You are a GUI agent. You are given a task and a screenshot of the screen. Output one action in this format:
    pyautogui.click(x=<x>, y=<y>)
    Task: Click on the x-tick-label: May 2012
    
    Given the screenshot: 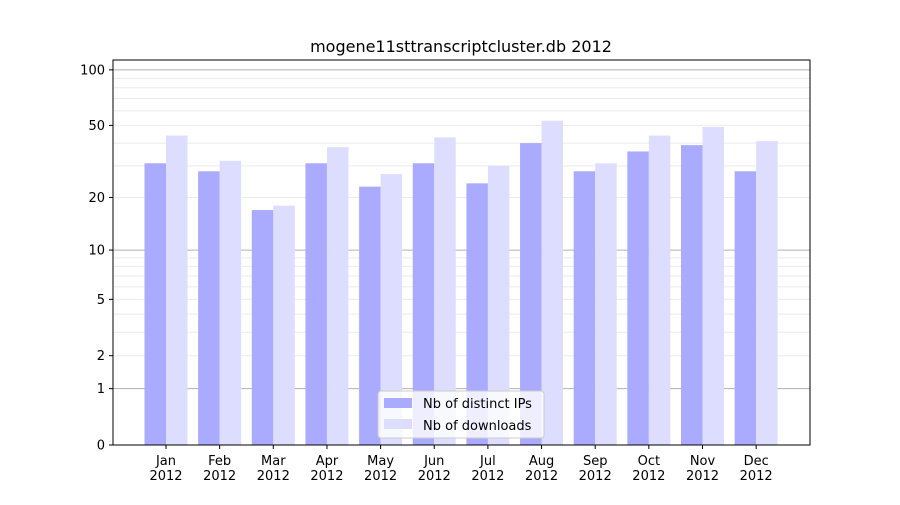 What is the action you would take?
    pyautogui.click(x=380, y=469)
    